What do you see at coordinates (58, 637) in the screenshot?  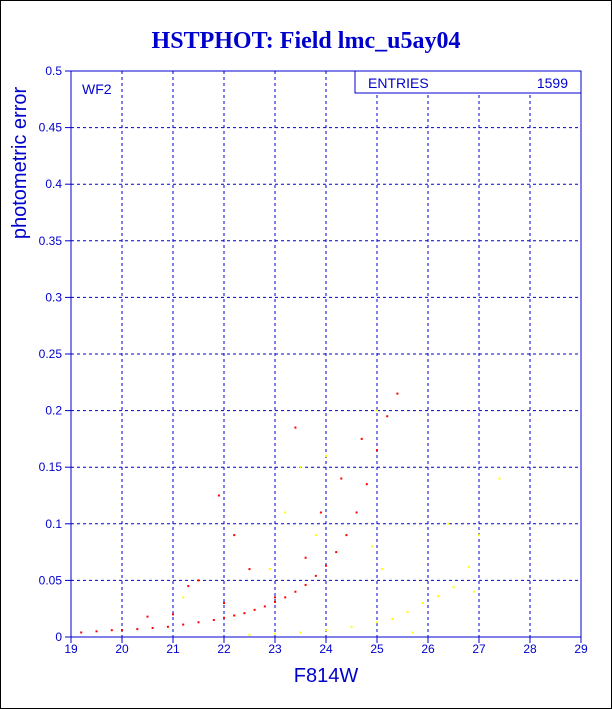 I see `y-tick-label: 0` at bounding box center [58, 637].